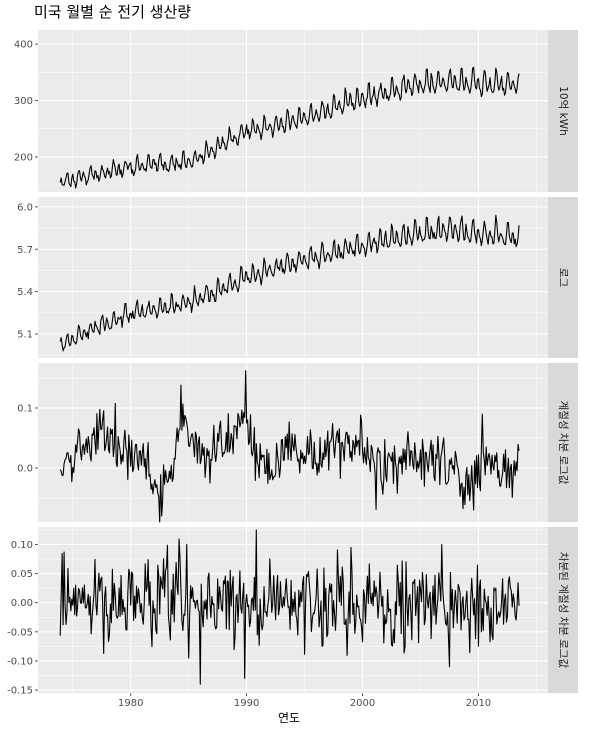 The image size is (590, 731). Describe the element at coordinates (23, 158) in the screenshot. I see `y-tick-label: 200` at that location.